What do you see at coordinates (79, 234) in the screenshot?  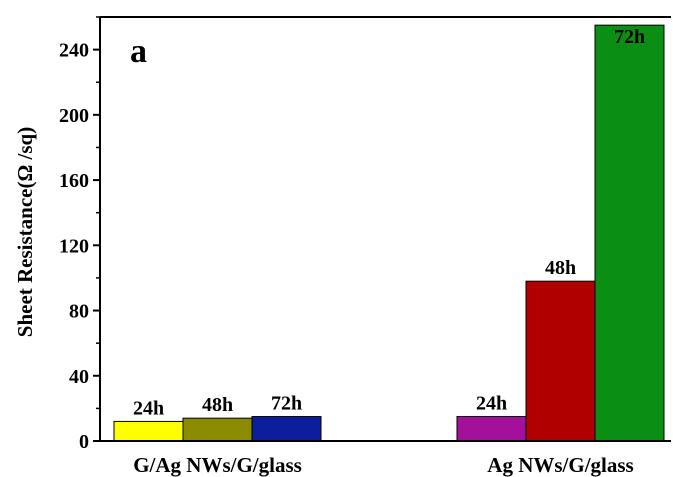 I see `y-ticks-layer: 0 40 80 120 160 200 240` at bounding box center [79, 234].